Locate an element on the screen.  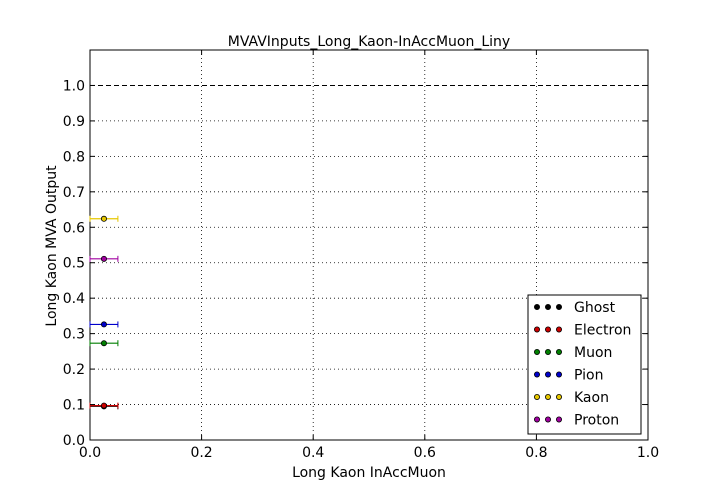
legend-label-proton: Proton is located at coordinates (596, 421).